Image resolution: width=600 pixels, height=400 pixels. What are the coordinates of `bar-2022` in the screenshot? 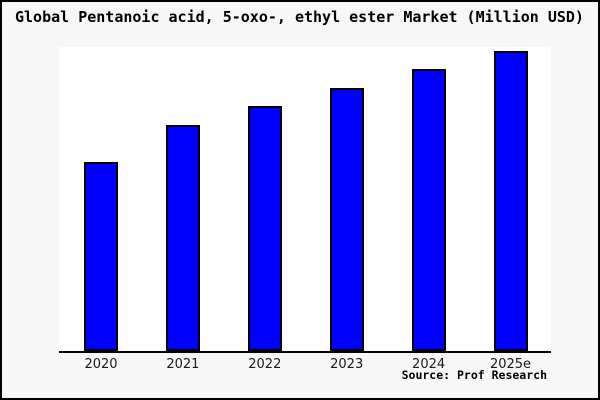 It's located at (264, 228).